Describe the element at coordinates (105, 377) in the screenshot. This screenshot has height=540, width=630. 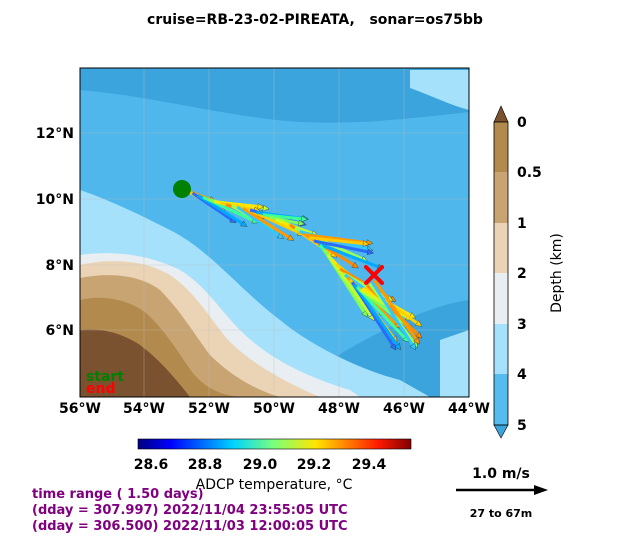
I see `legend-start: start` at that location.